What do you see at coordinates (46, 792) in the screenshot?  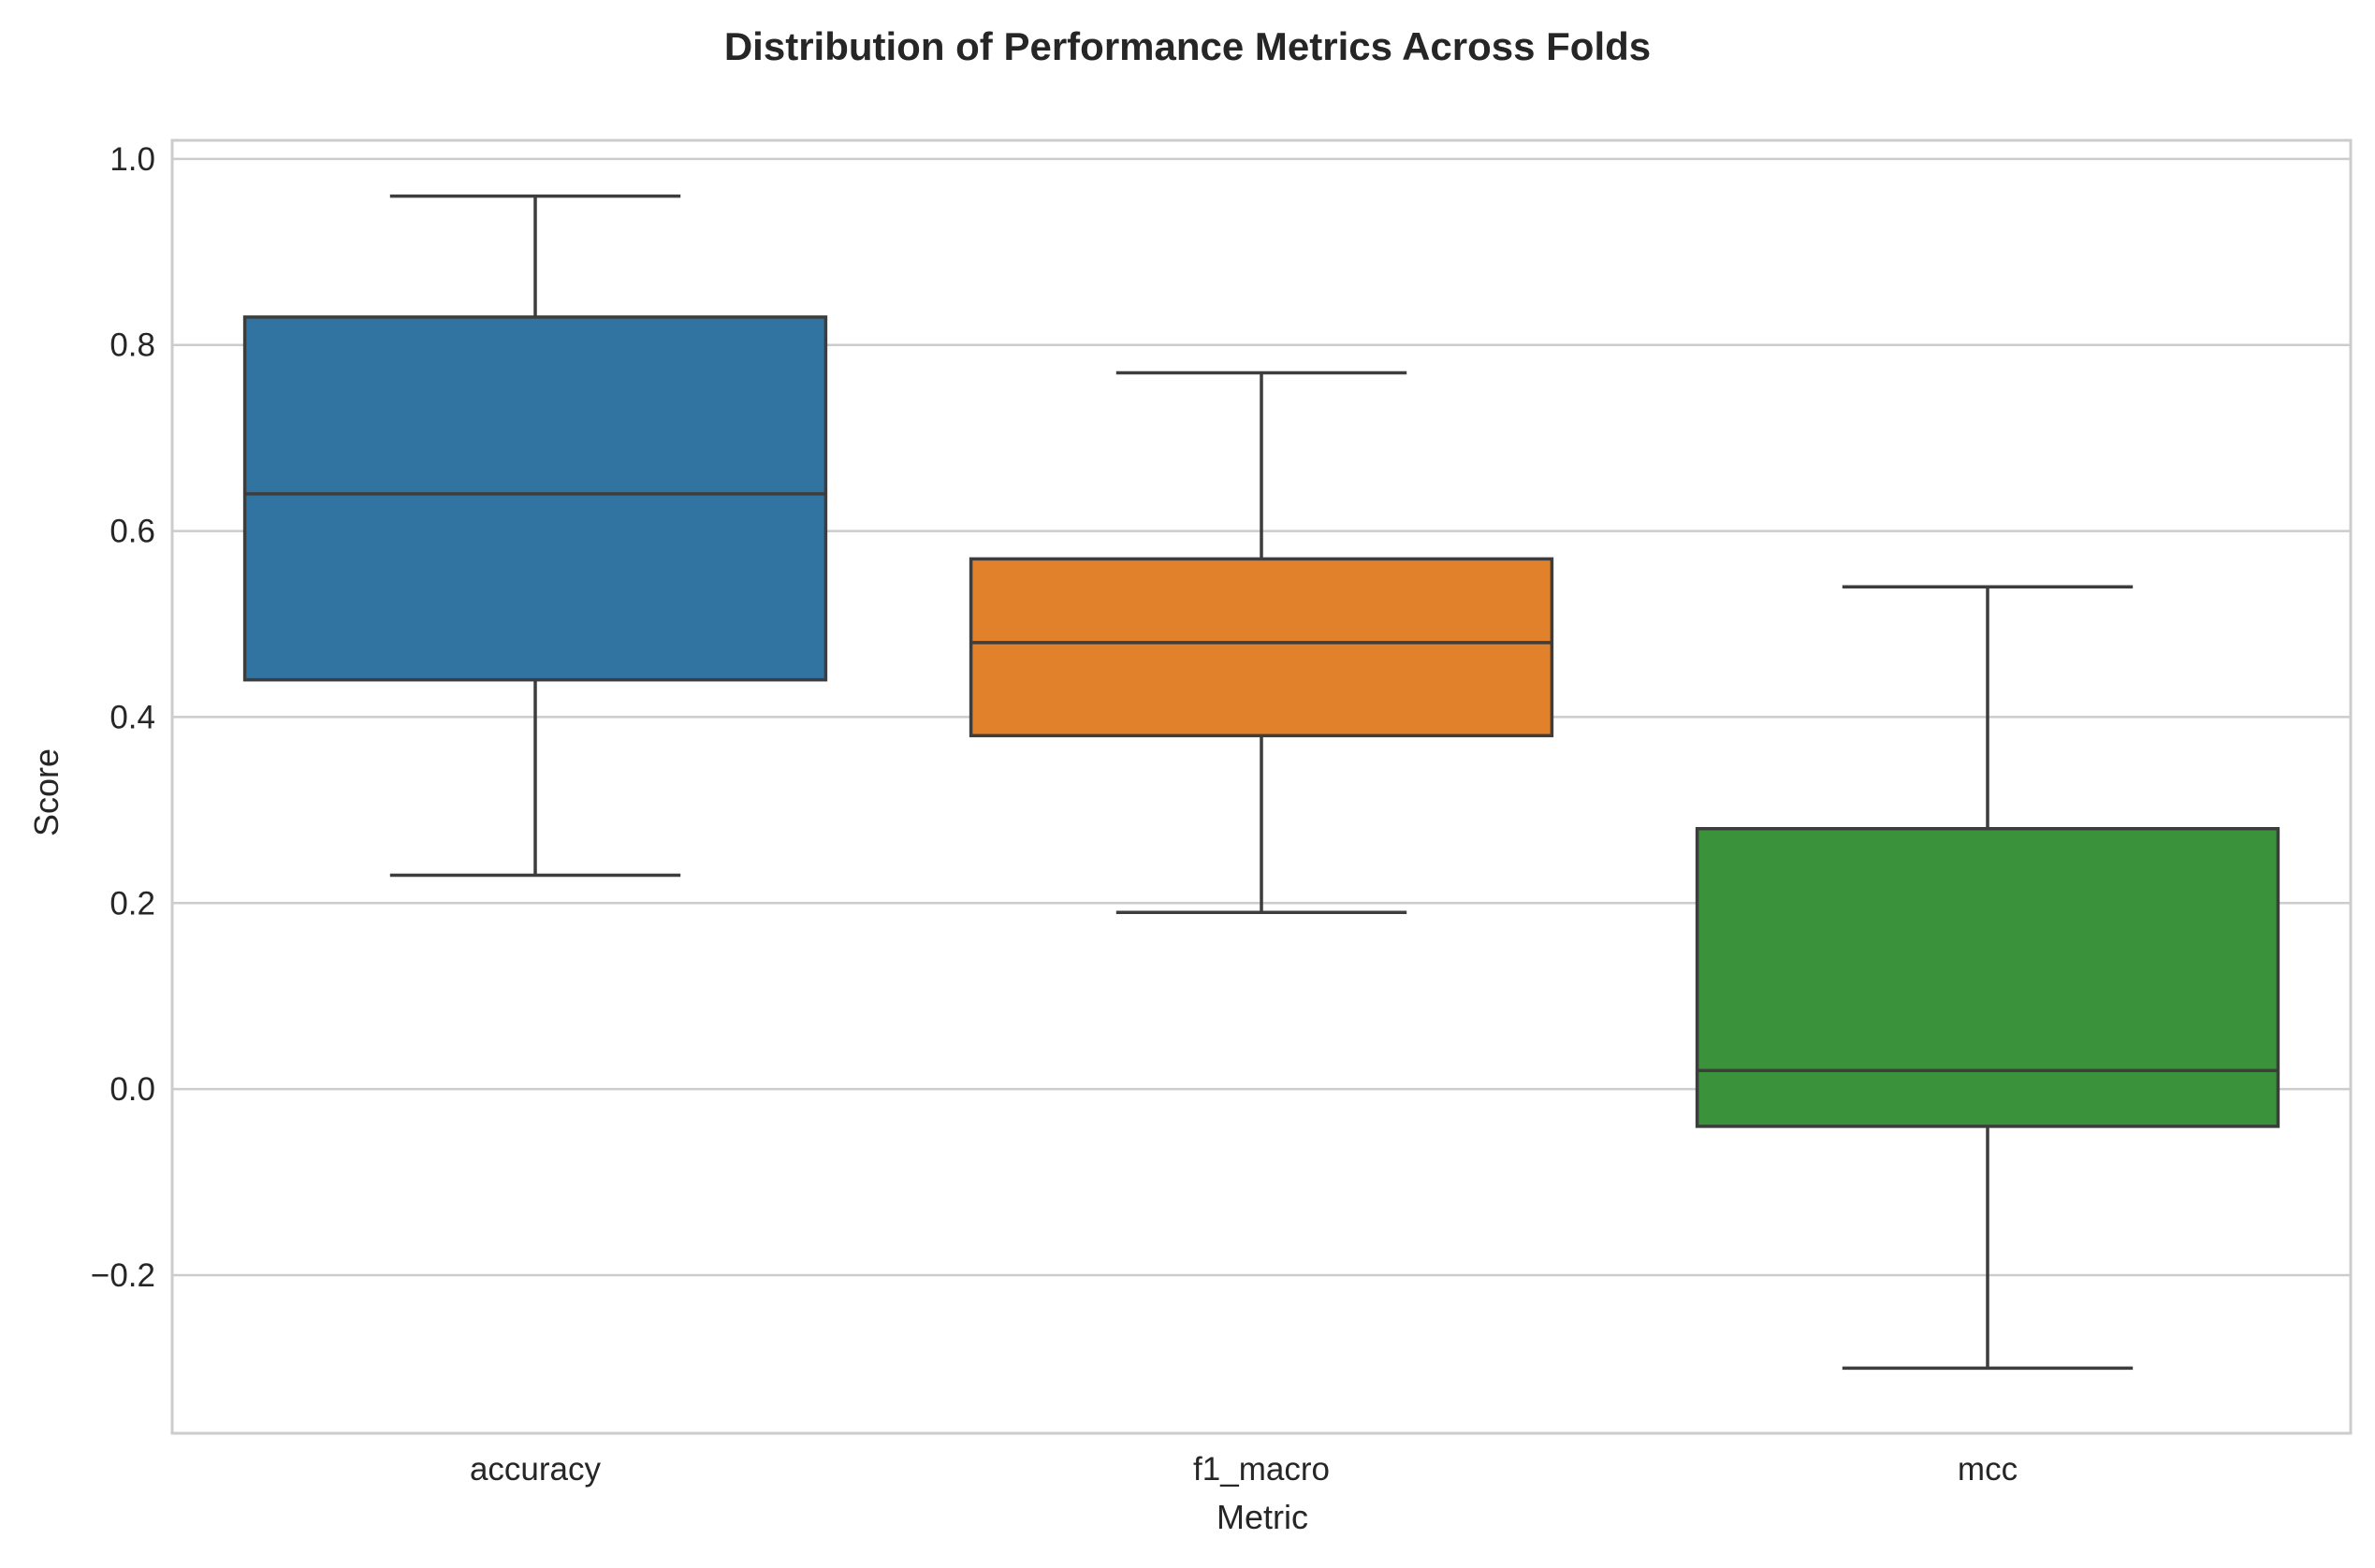 I see `y-axis-label: Score` at bounding box center [46, 792].